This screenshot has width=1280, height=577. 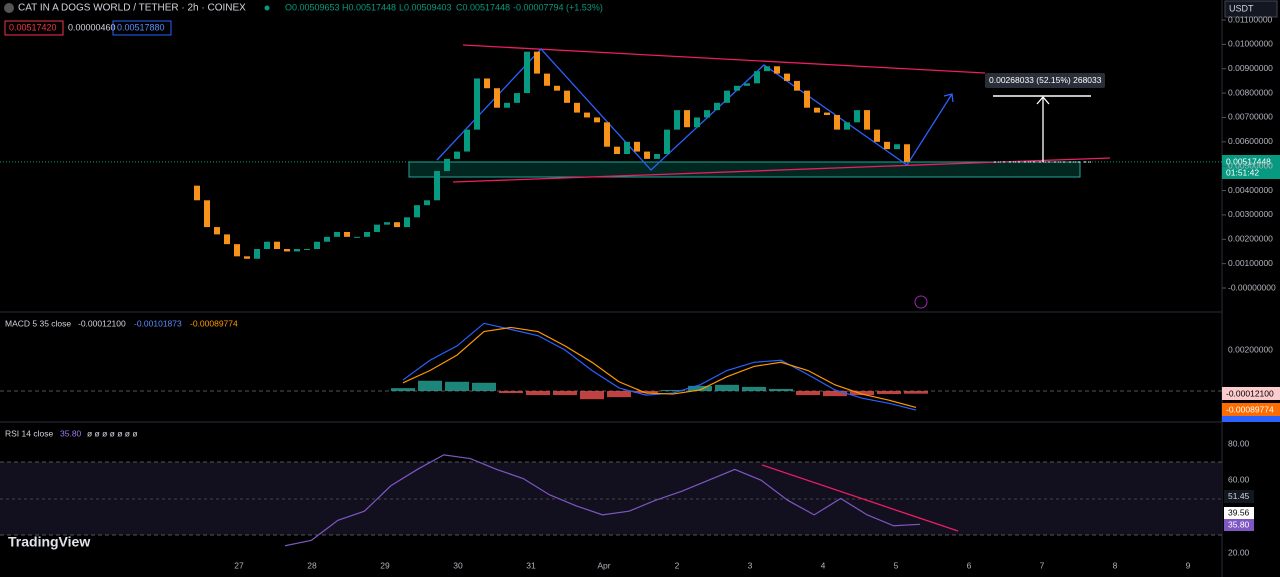 I want to click on x-tick-label: 28, so click(x=312, y=565).